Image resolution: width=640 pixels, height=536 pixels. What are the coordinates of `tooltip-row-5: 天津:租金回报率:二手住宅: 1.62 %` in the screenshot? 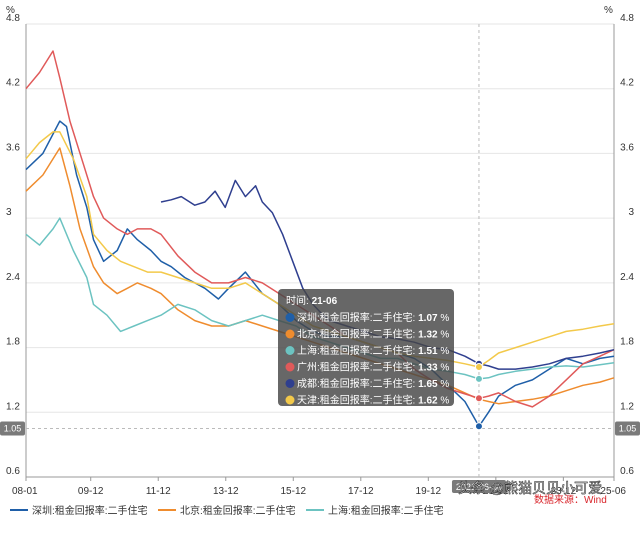 It's located at (373, 400).